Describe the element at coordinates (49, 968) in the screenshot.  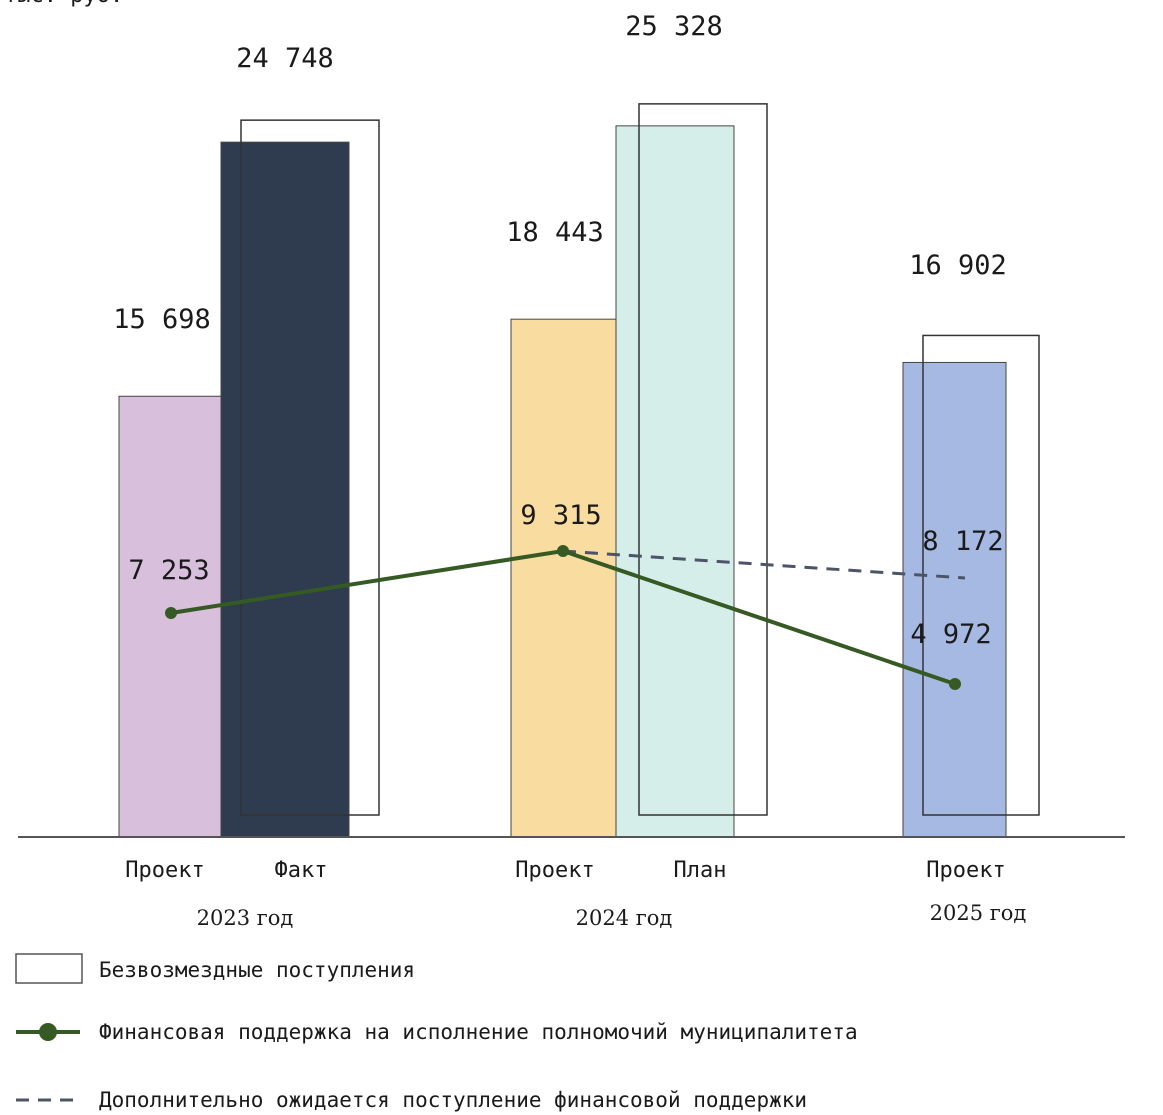
I see `legend-swatch-outline` at that location.